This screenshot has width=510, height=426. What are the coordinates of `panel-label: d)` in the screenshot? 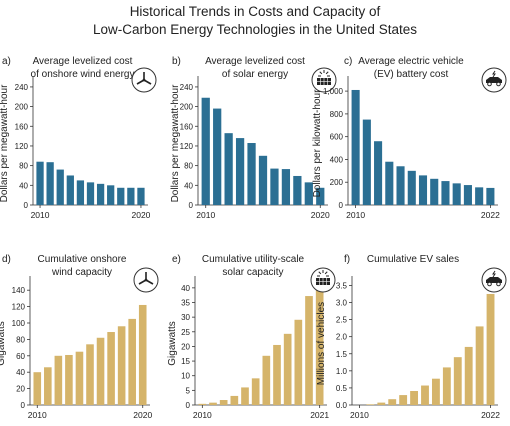 It's located at (6, 259).